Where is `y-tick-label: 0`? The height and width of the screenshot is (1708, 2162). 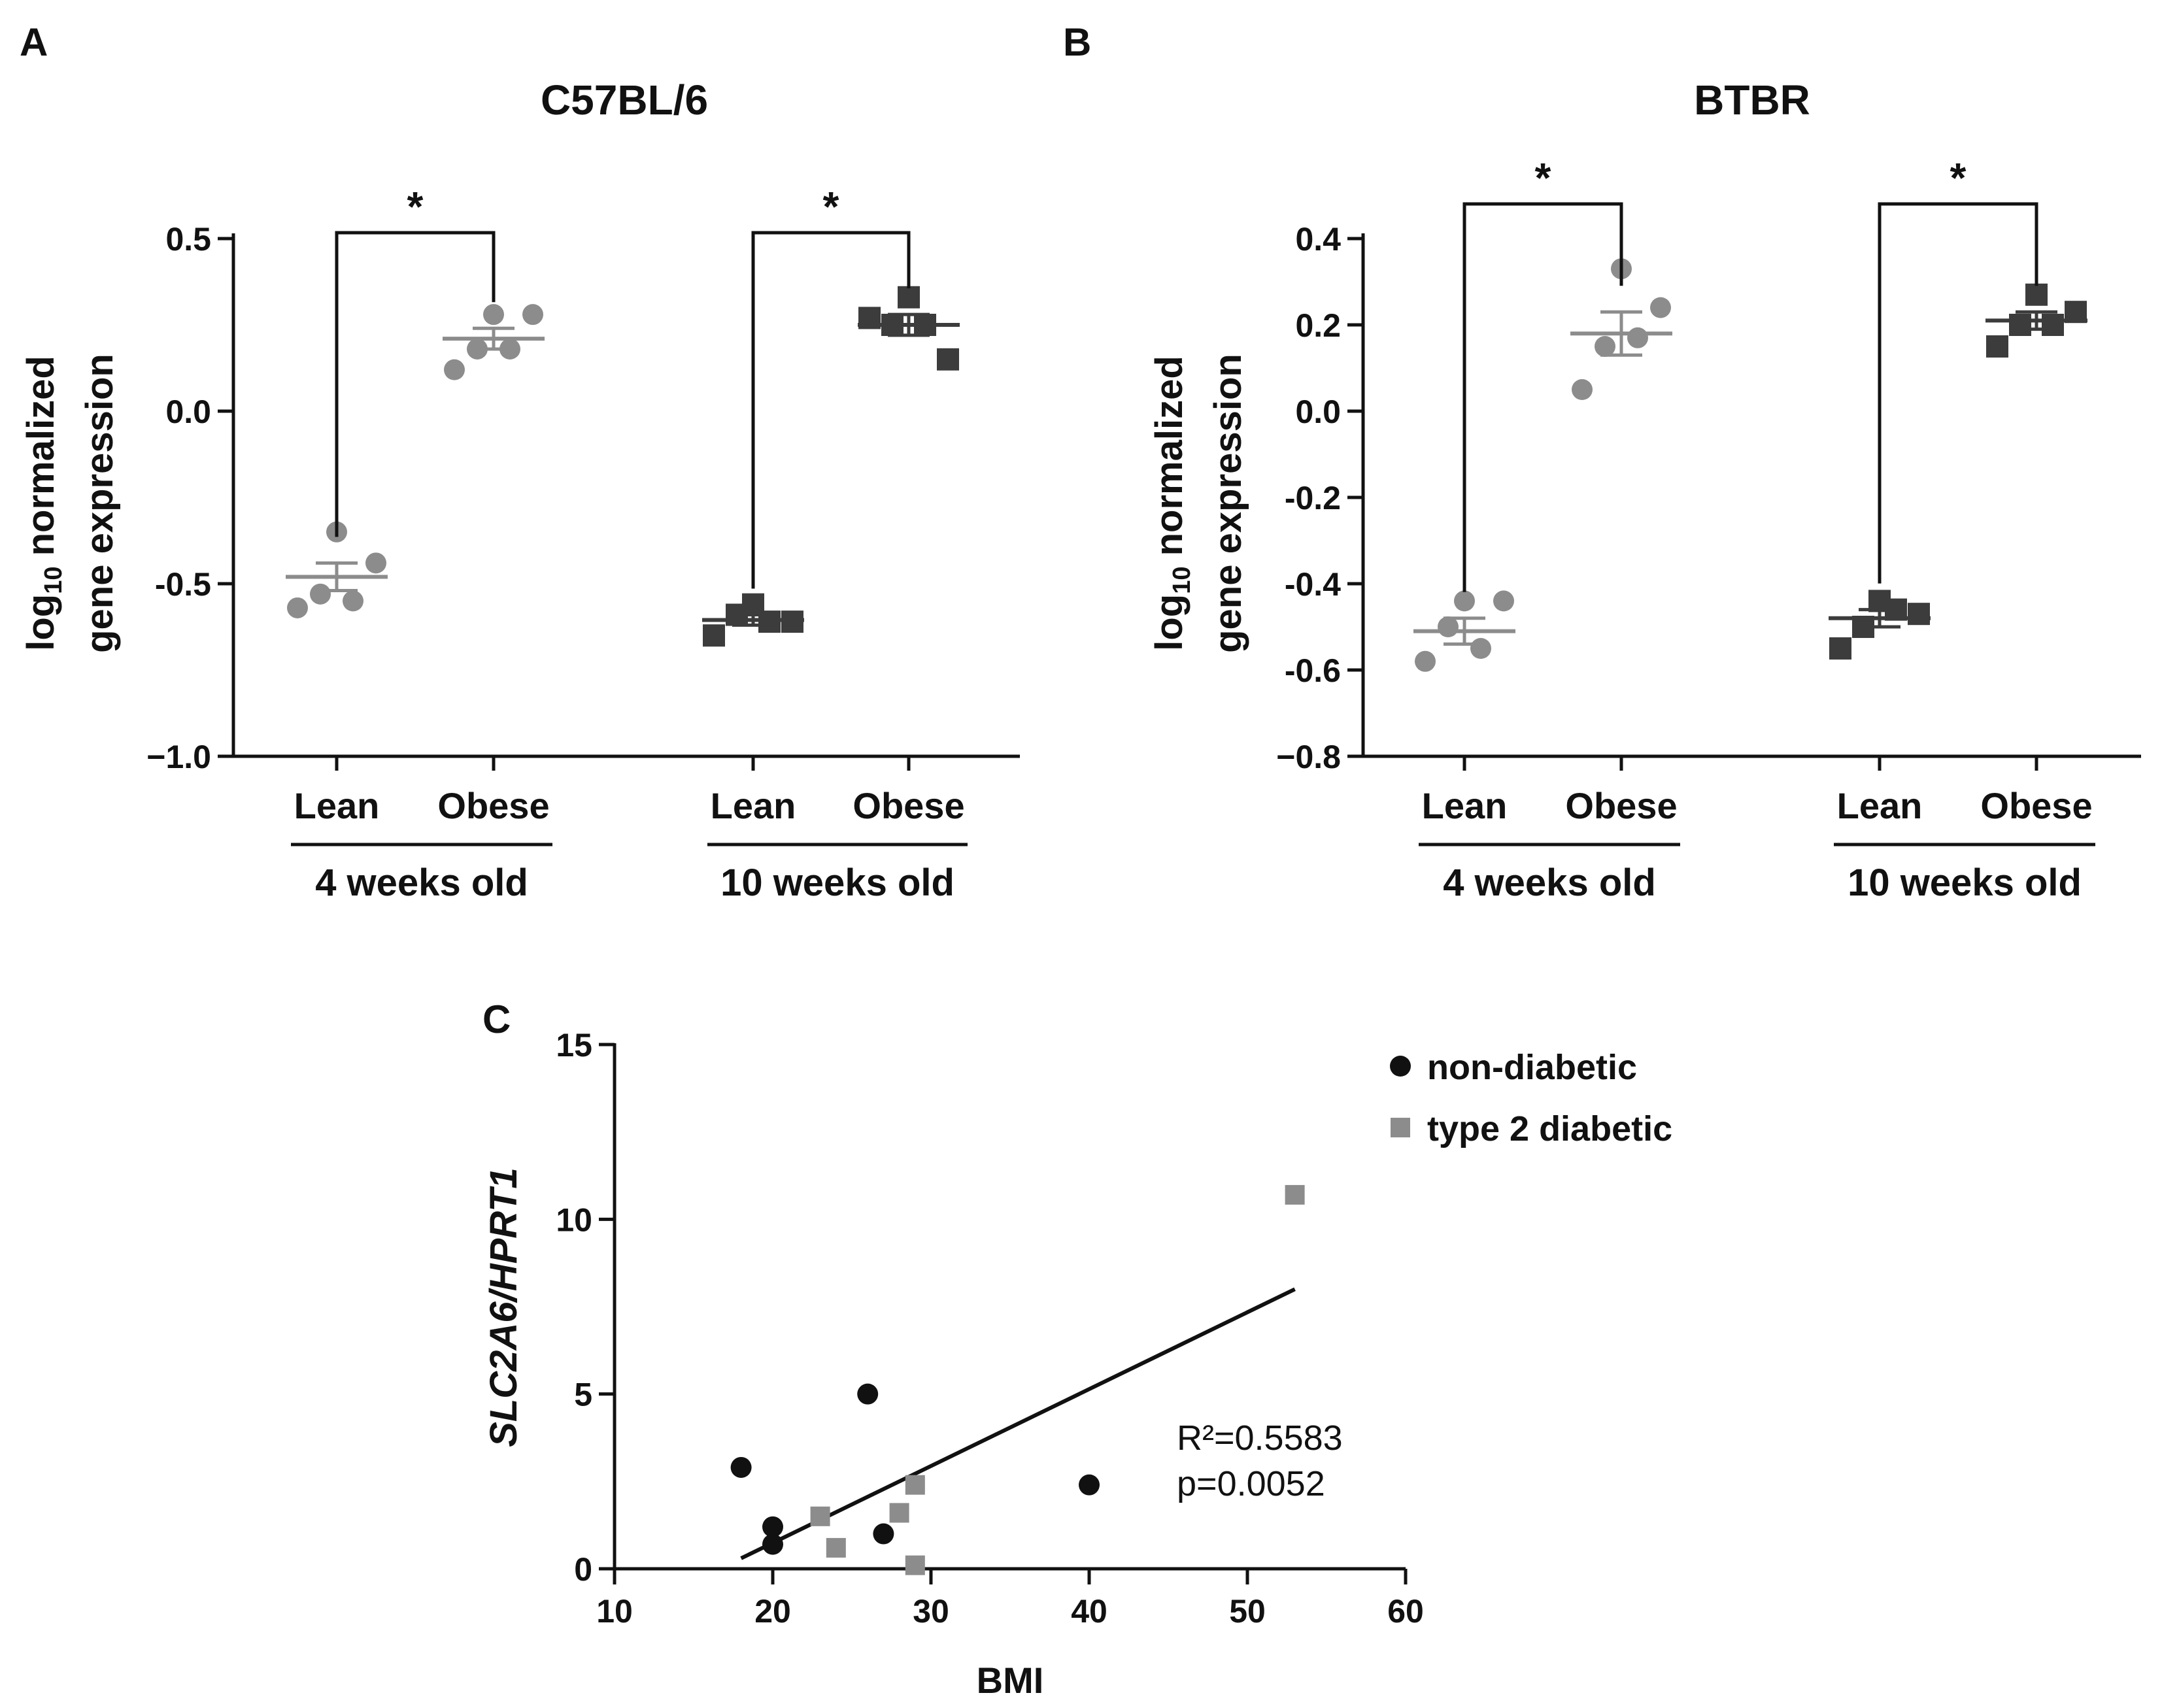 y-tick-label: 0 is located at coordinates (583, 1569).